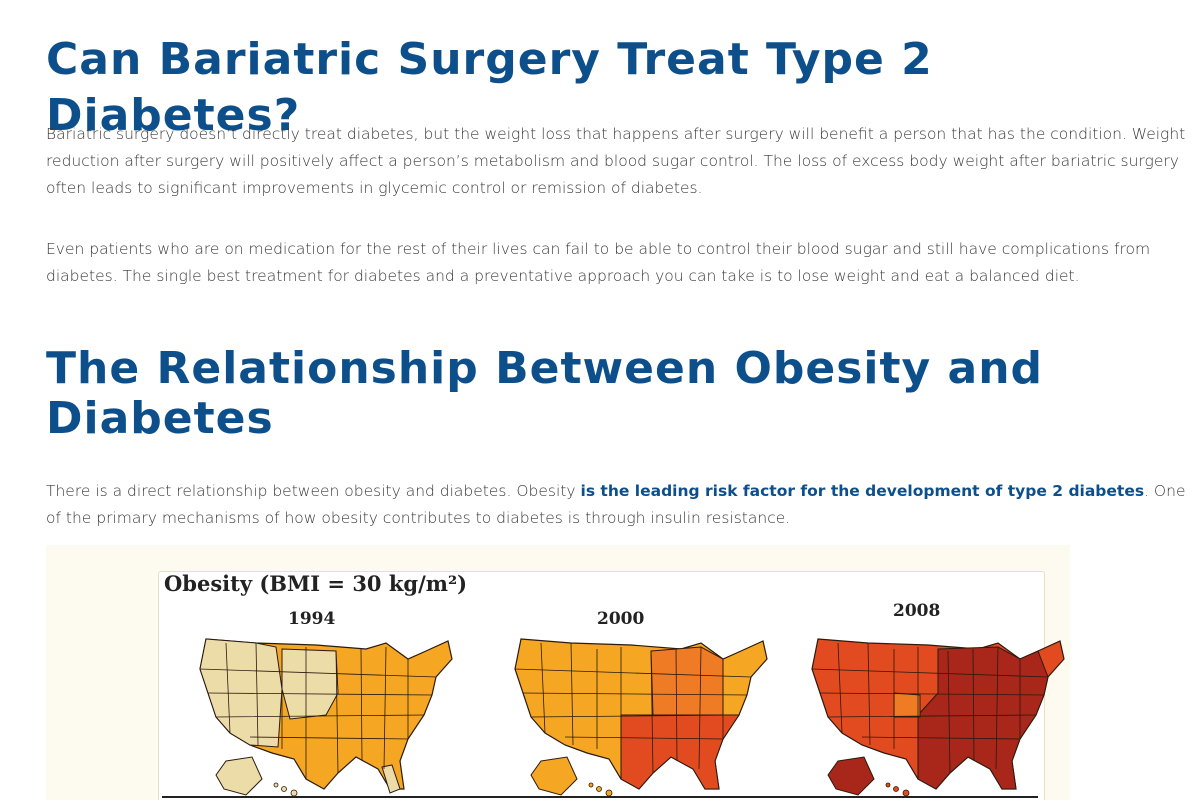 The image size is (1200, 800). I want to click on map-hawaii-2000, so click(600, 789).